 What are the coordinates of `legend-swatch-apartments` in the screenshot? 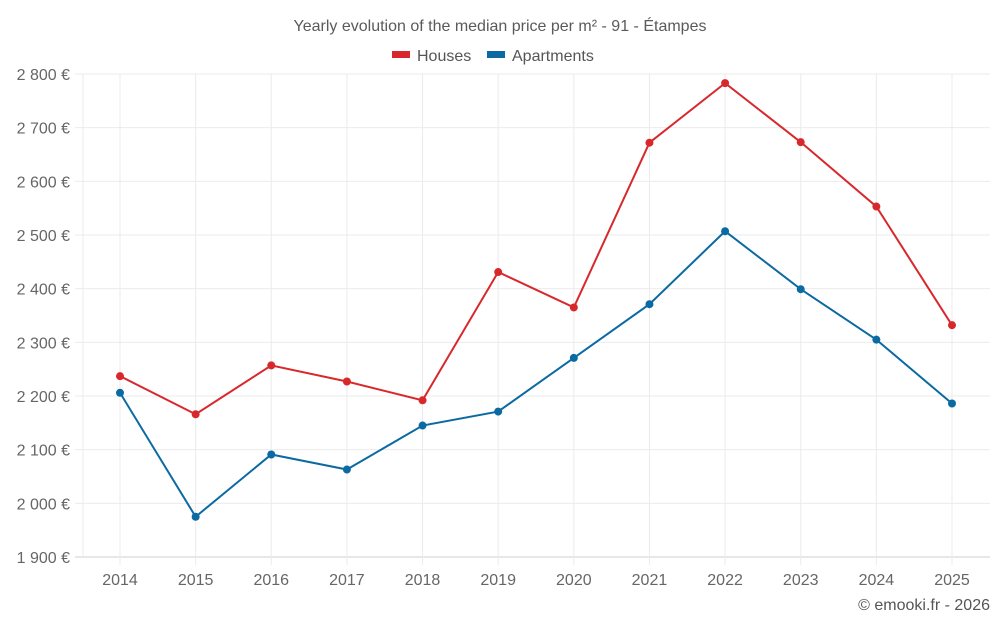 It's located at (496, 54).